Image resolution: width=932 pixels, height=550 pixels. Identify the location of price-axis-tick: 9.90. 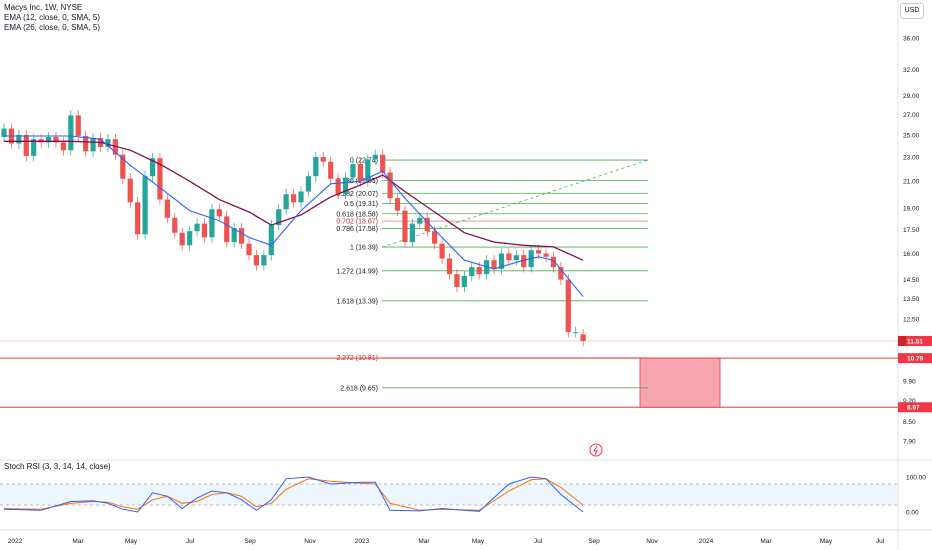
(909, 382).